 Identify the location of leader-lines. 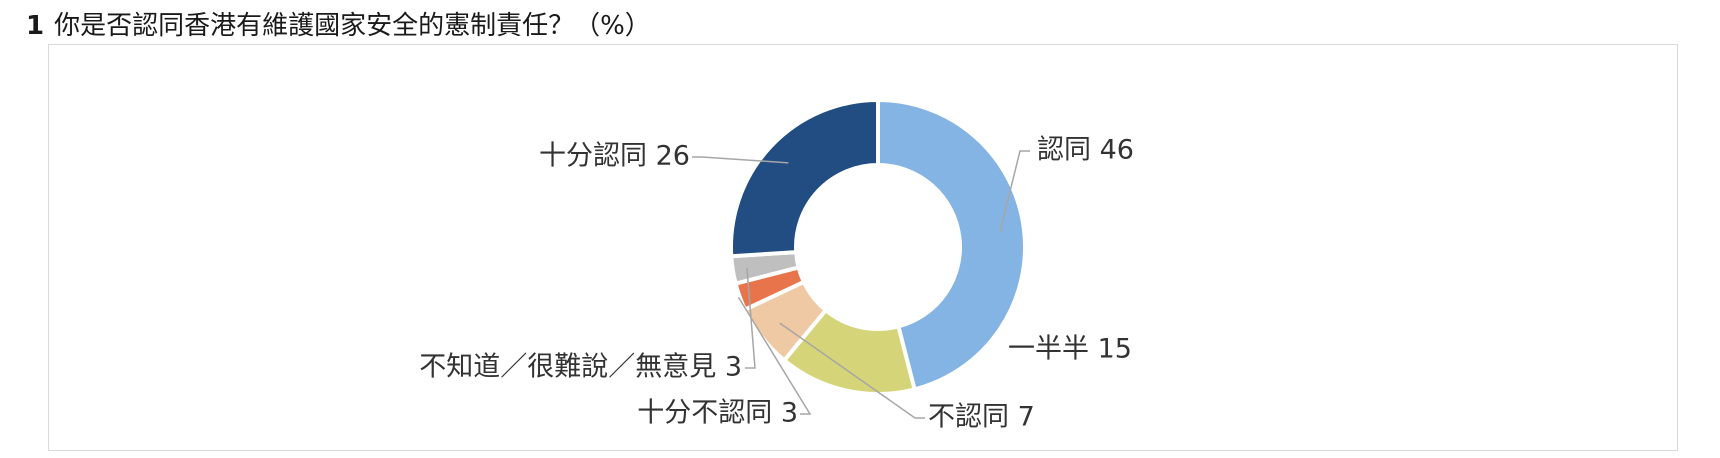
(861, 284).